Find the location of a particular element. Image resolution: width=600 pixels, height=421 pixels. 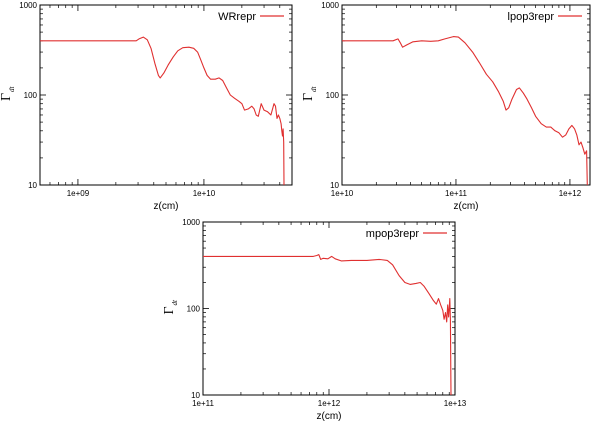

x-tick-label: 1e+09 is located at coordinates (78, 193).